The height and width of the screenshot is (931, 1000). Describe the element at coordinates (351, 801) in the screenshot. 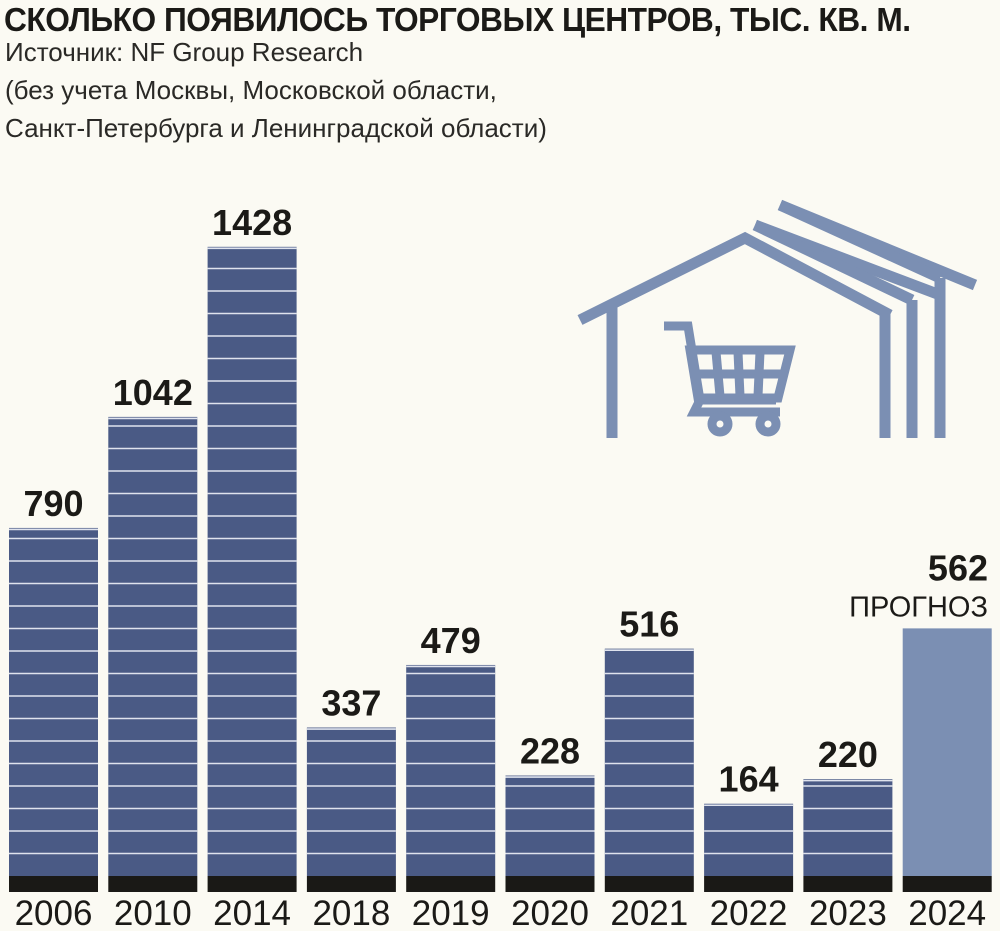

I see `bar-2018` at that location.